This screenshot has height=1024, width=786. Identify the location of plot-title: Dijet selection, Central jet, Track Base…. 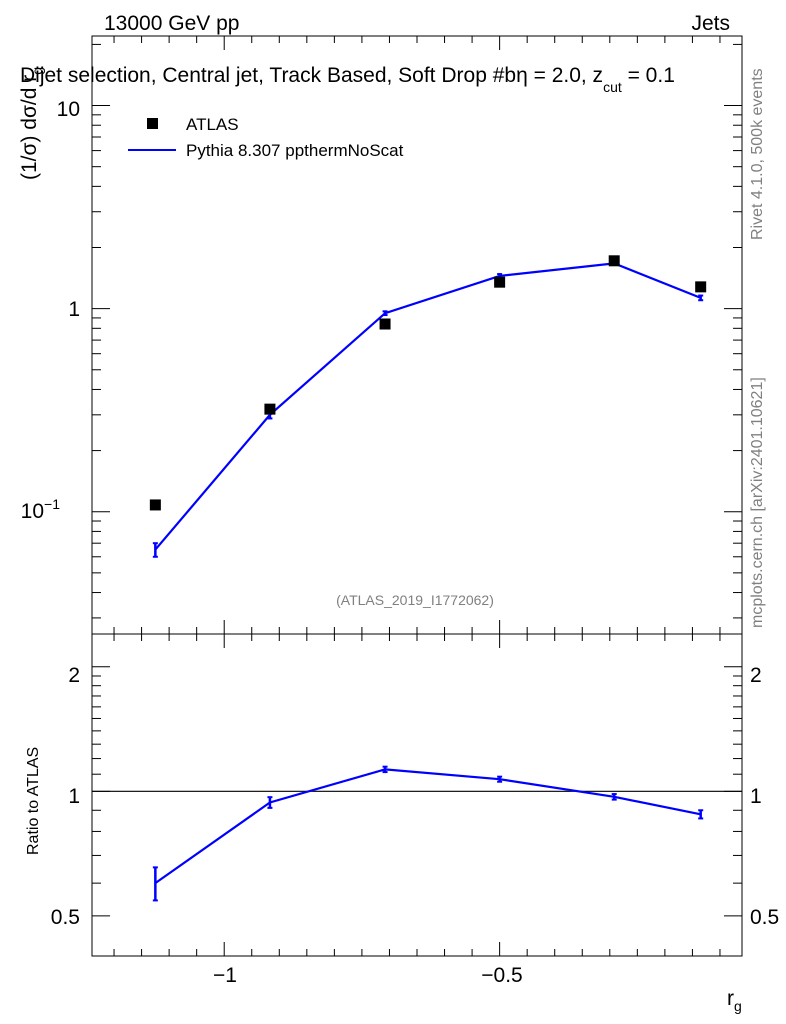
(347, 79).